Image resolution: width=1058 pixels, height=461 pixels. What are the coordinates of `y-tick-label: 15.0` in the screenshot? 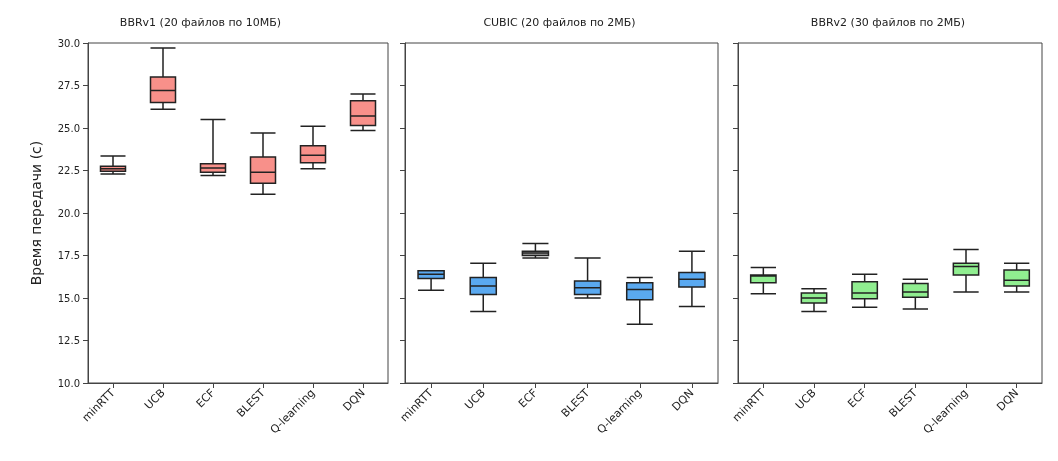 It's located at (68, 298).